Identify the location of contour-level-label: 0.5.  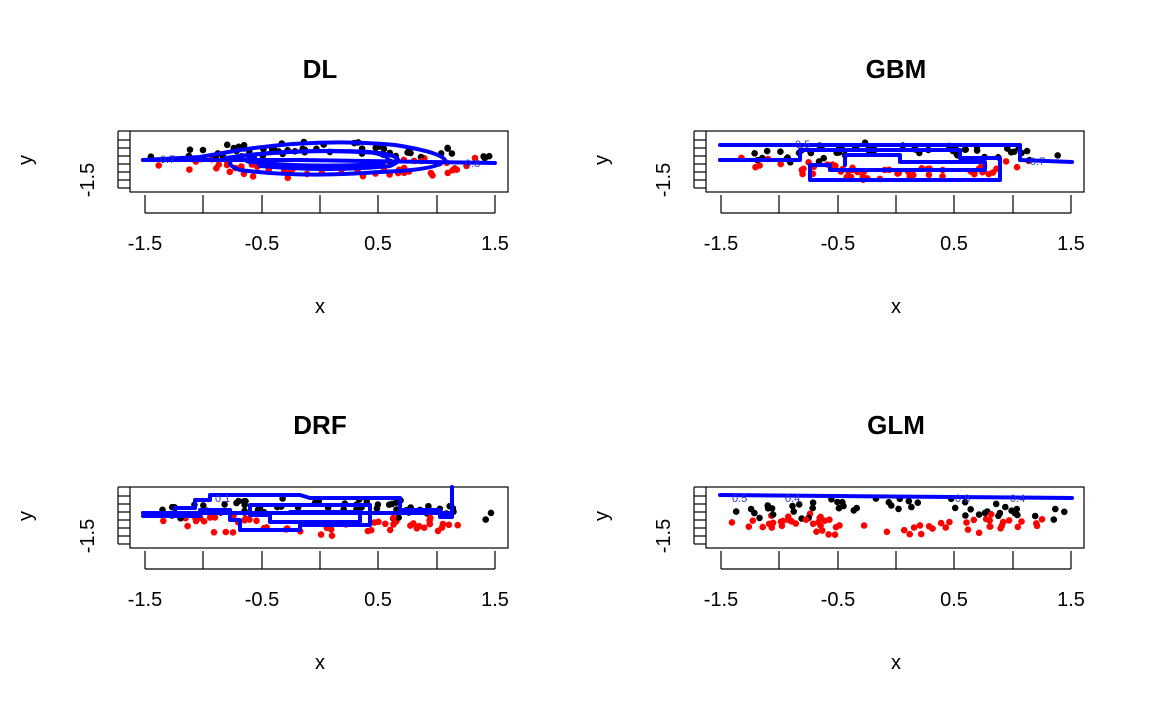
(739, 499).